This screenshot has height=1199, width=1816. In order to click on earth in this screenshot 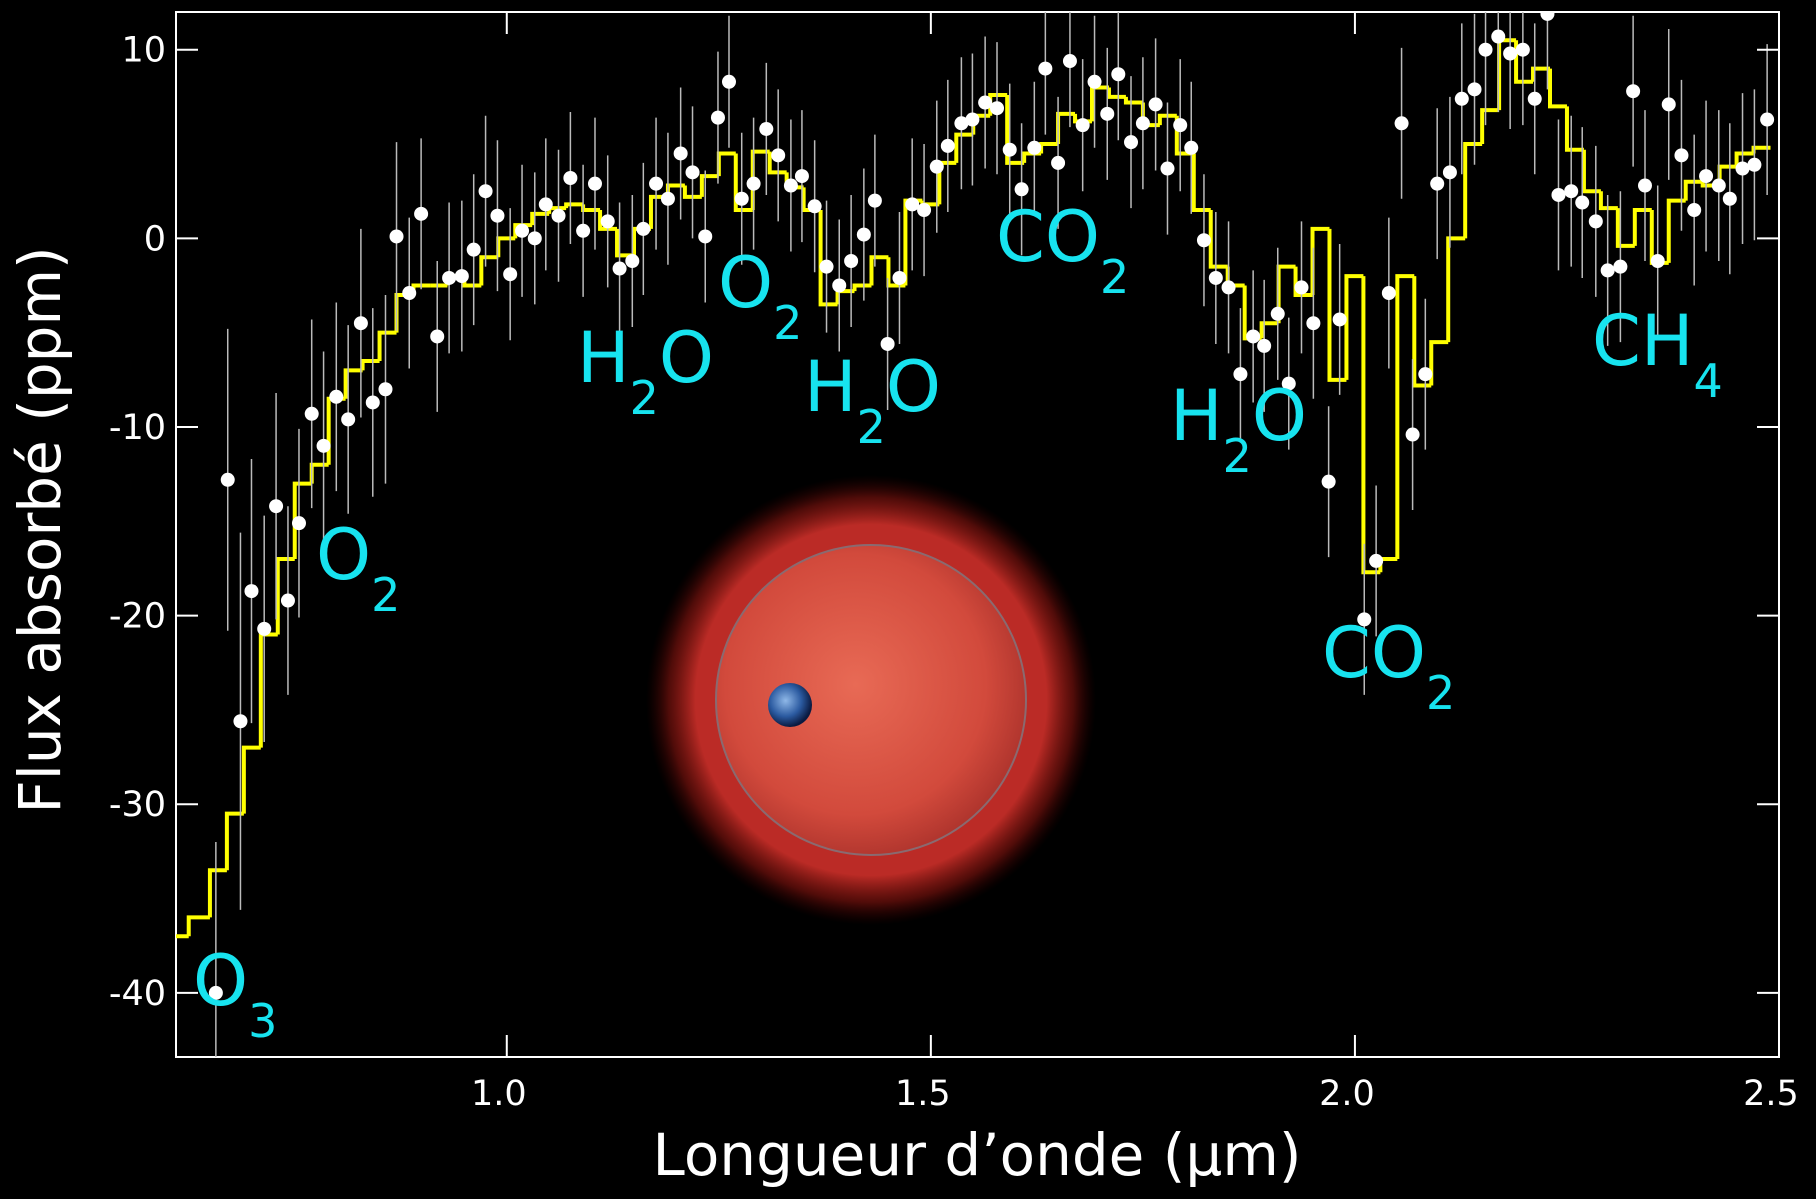, I will do `click(790, 705)`.